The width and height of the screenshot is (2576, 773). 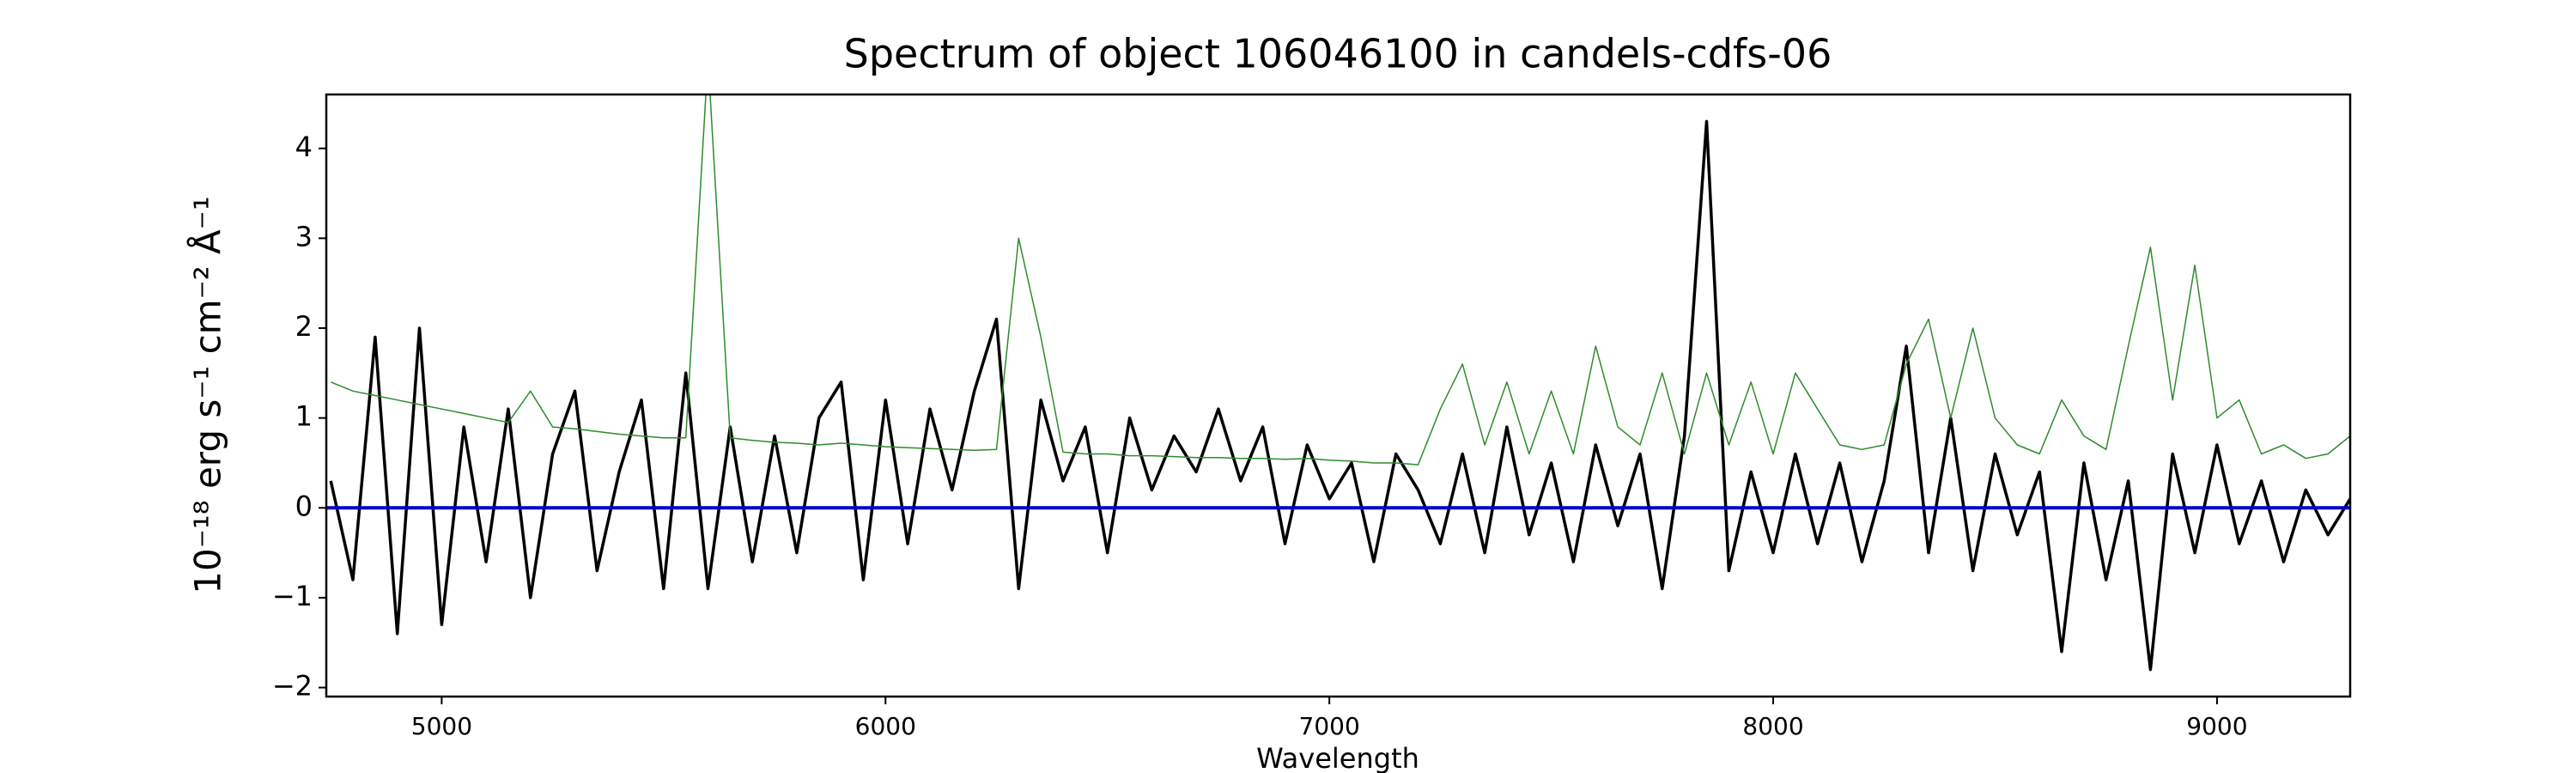 What do you see at coordinates (2216, 726) in the screenshot?
I see `x-tick-label: 9000` at bounding box center [2216, 726].